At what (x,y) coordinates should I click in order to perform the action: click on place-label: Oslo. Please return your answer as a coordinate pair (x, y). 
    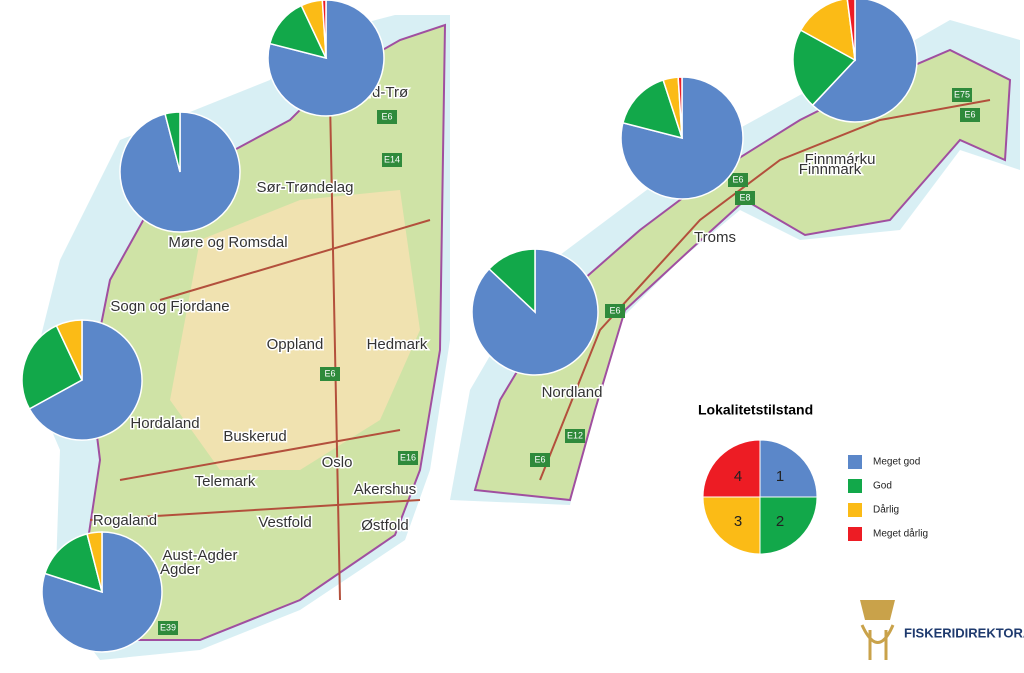
    Looking at the image, I should click on (337, 462).